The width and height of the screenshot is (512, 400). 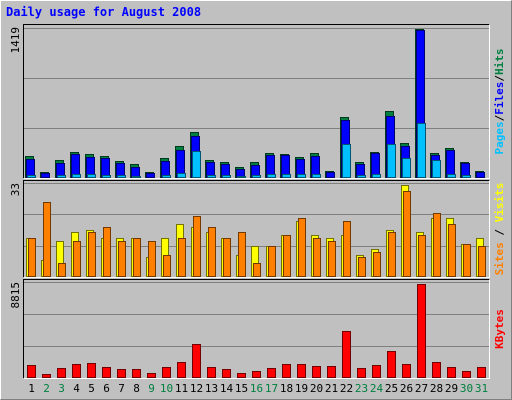 I want to click on axis-label-part: /, so click(x=499, y=232).